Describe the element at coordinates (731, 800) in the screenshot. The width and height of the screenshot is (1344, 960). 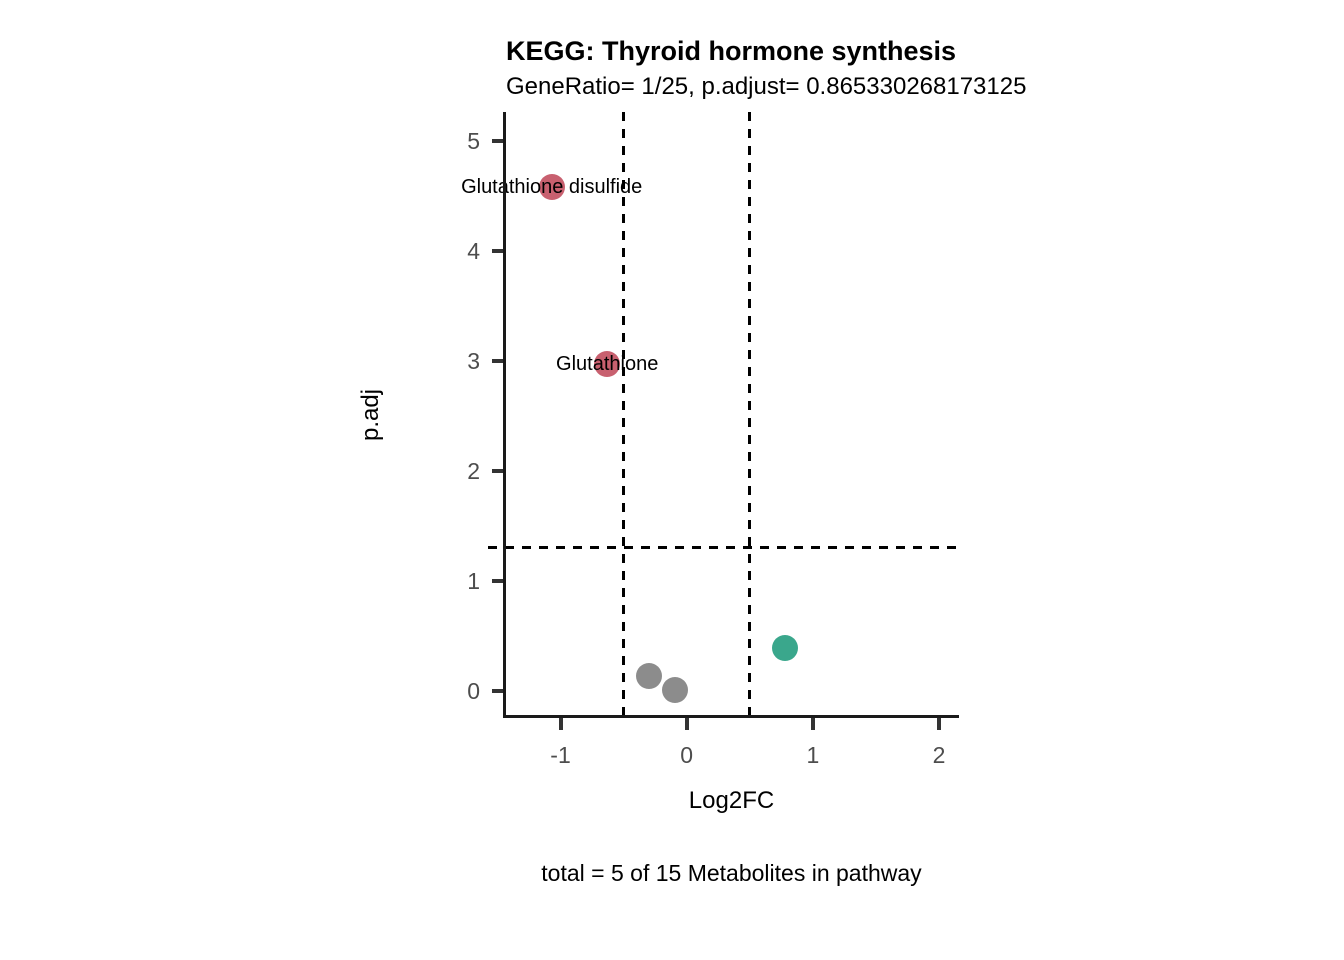
I see `x-axis-title: Log2FC` at that location.